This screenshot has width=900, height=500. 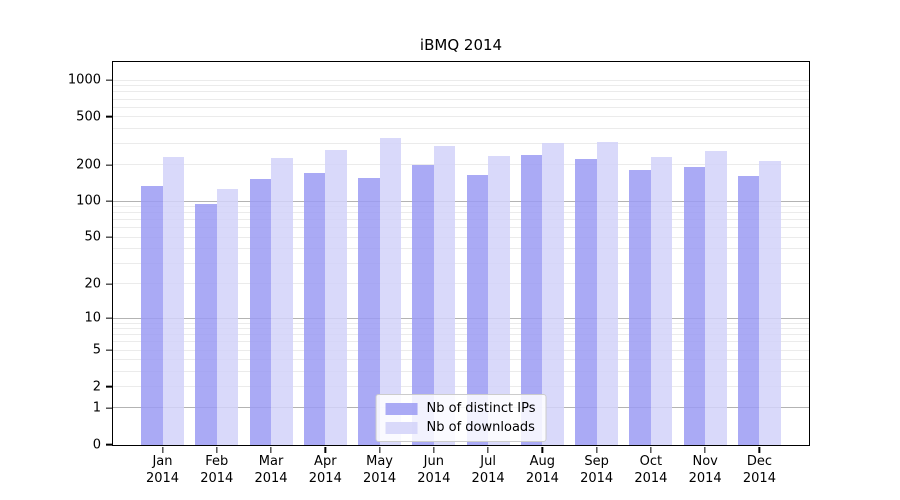 I want to click on y-tick-label-20: 20, so click(x=92, y=284).